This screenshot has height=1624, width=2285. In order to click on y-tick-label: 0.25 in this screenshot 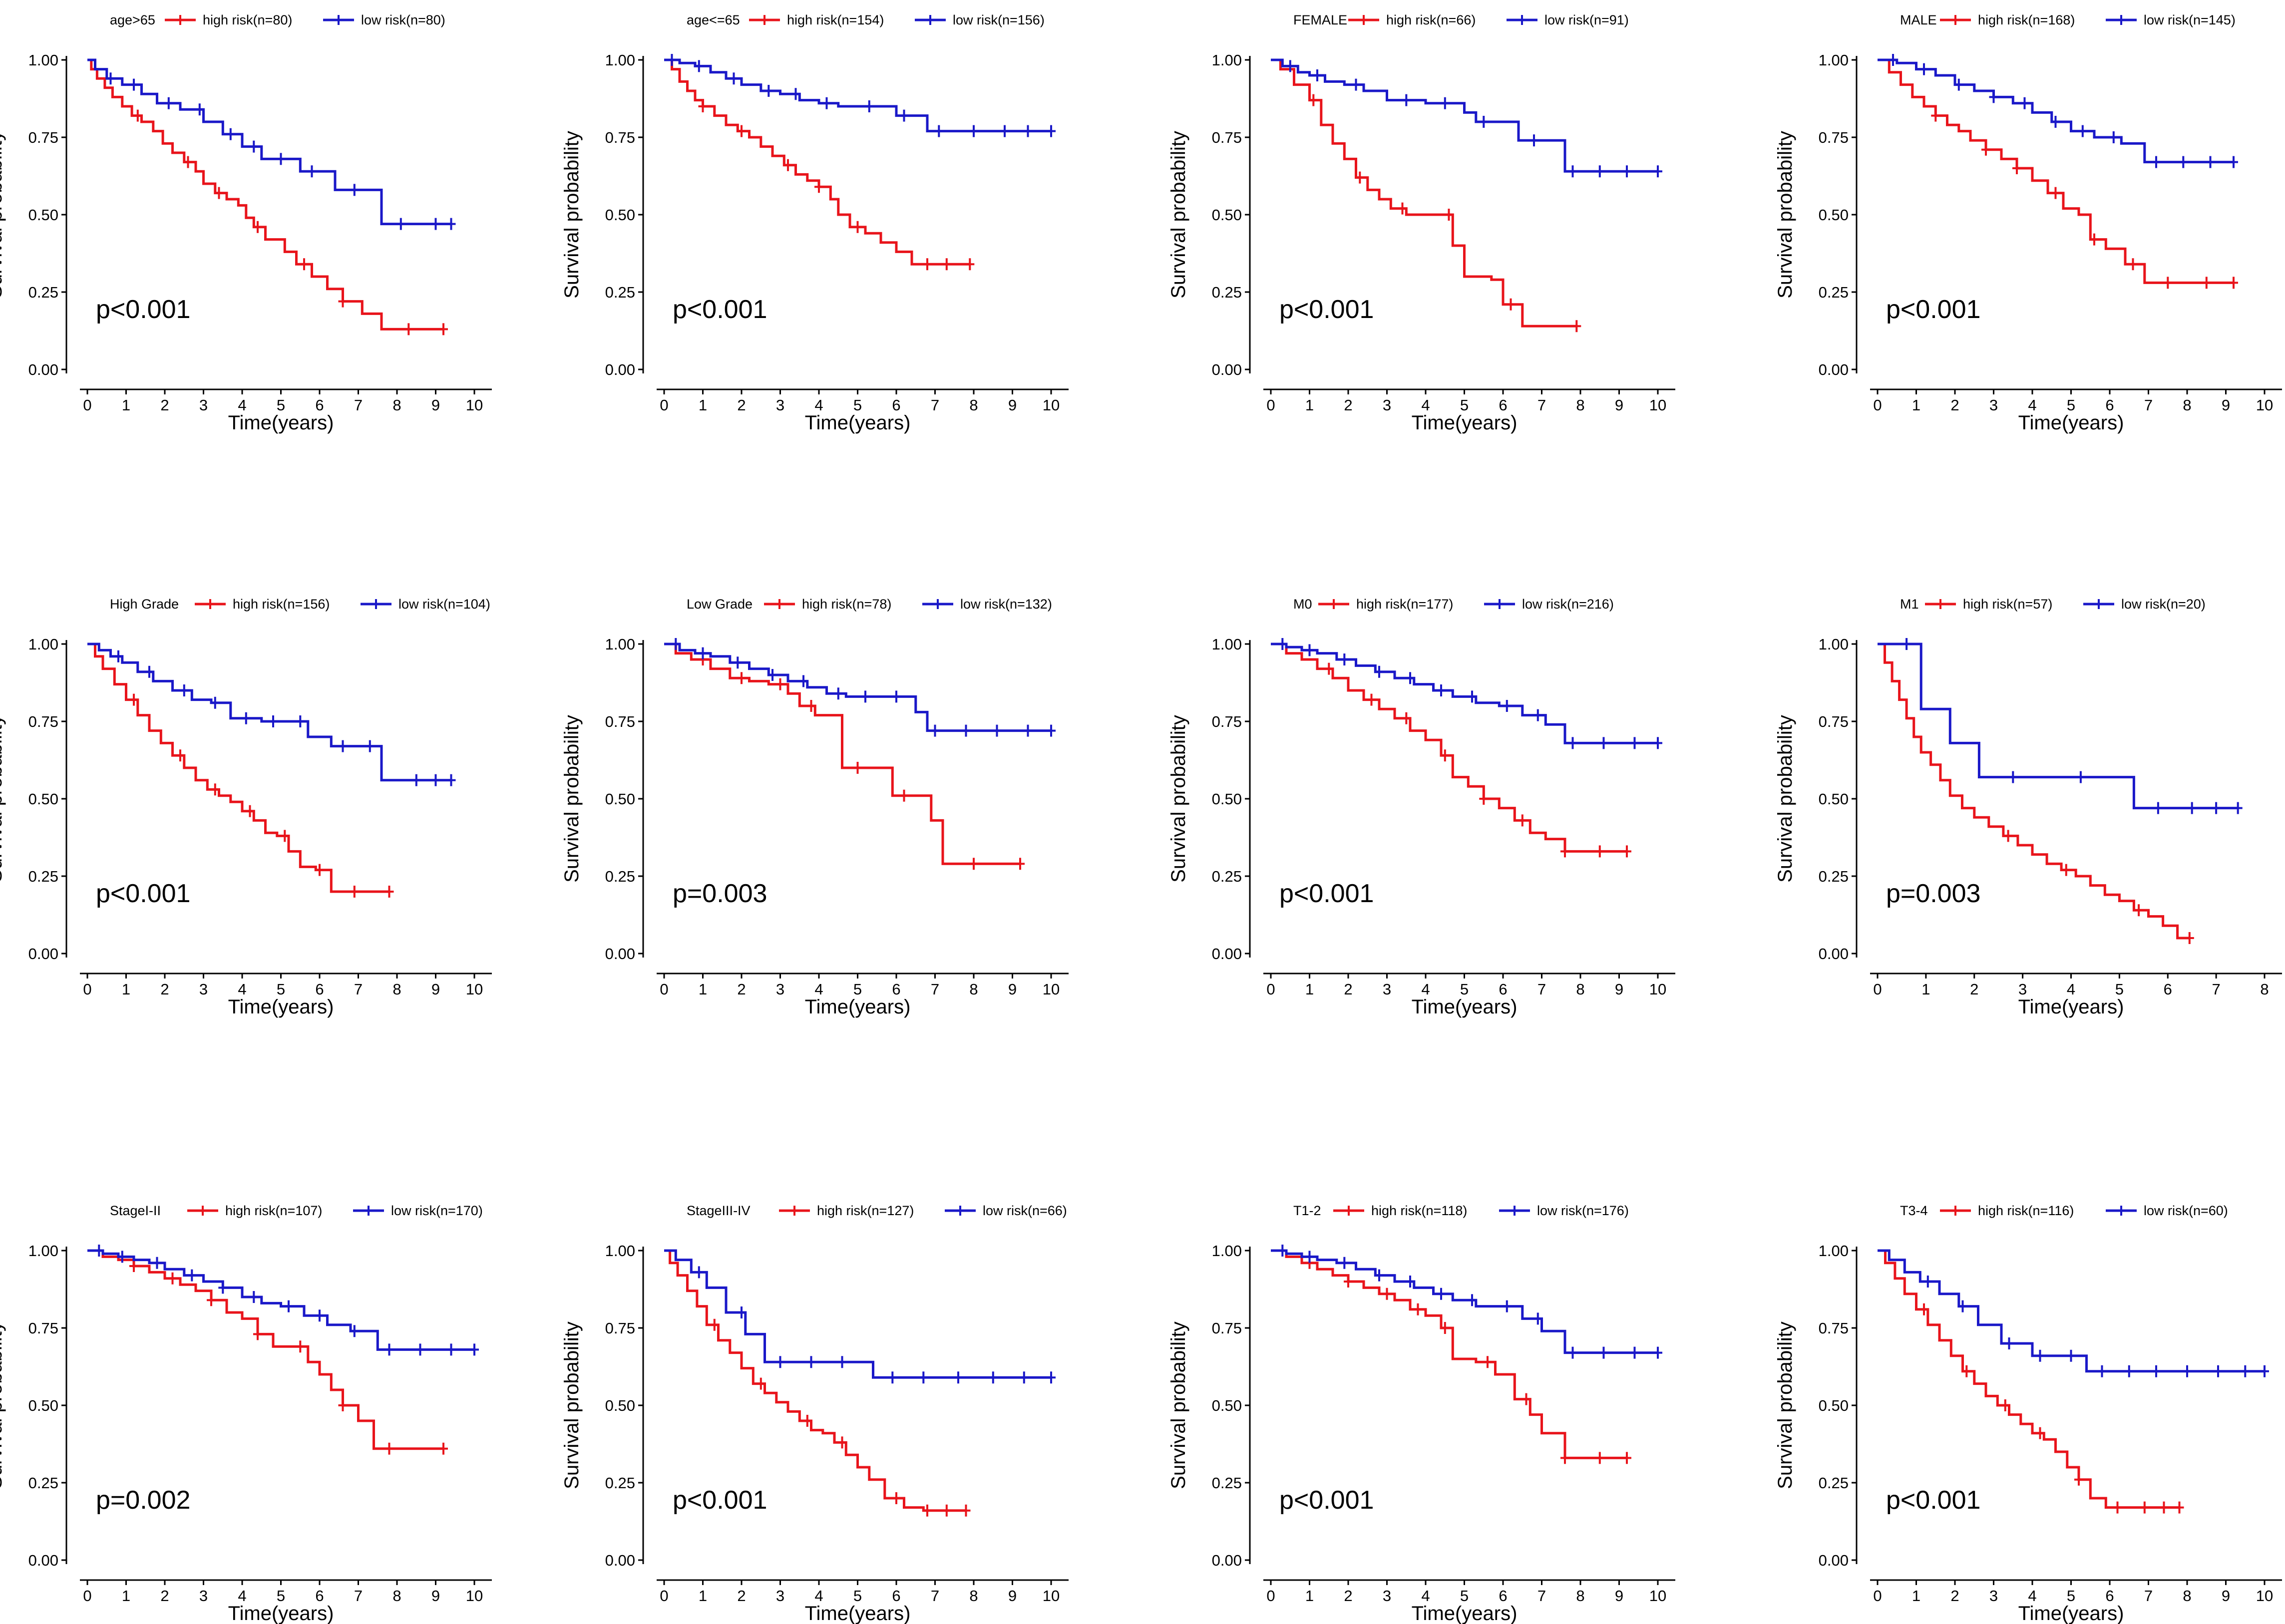, I will do `click(1834, 292)`.